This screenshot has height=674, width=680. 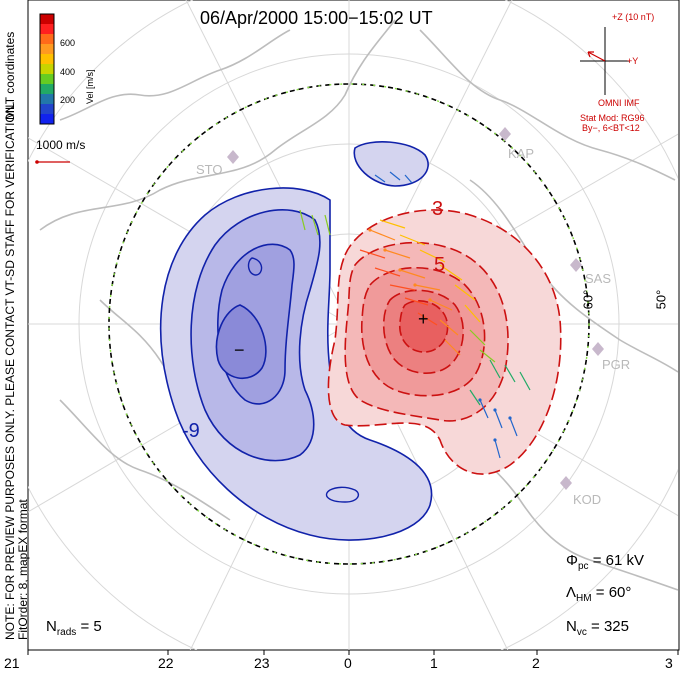 What do you see at coordinates (440, 265) in the screenshot?
I see `contour-label-5: 5` at bounding box center [440, 265].